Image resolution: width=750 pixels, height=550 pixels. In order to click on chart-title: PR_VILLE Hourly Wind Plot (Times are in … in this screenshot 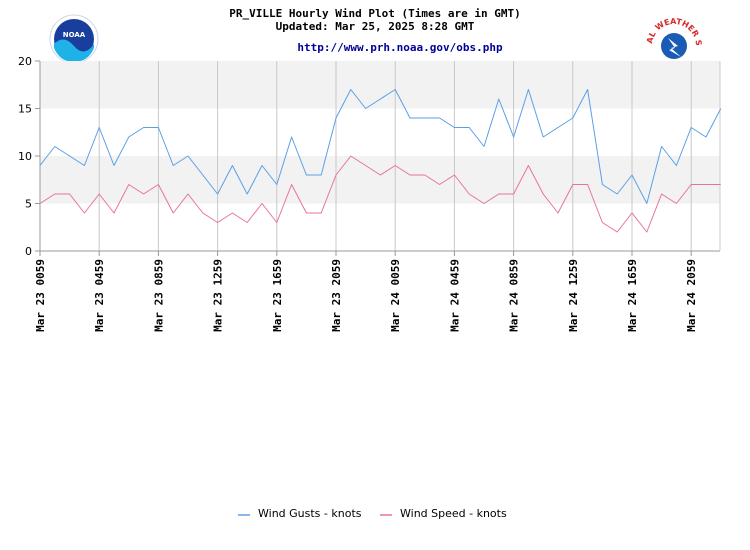, I will do `click(374, 13)`.